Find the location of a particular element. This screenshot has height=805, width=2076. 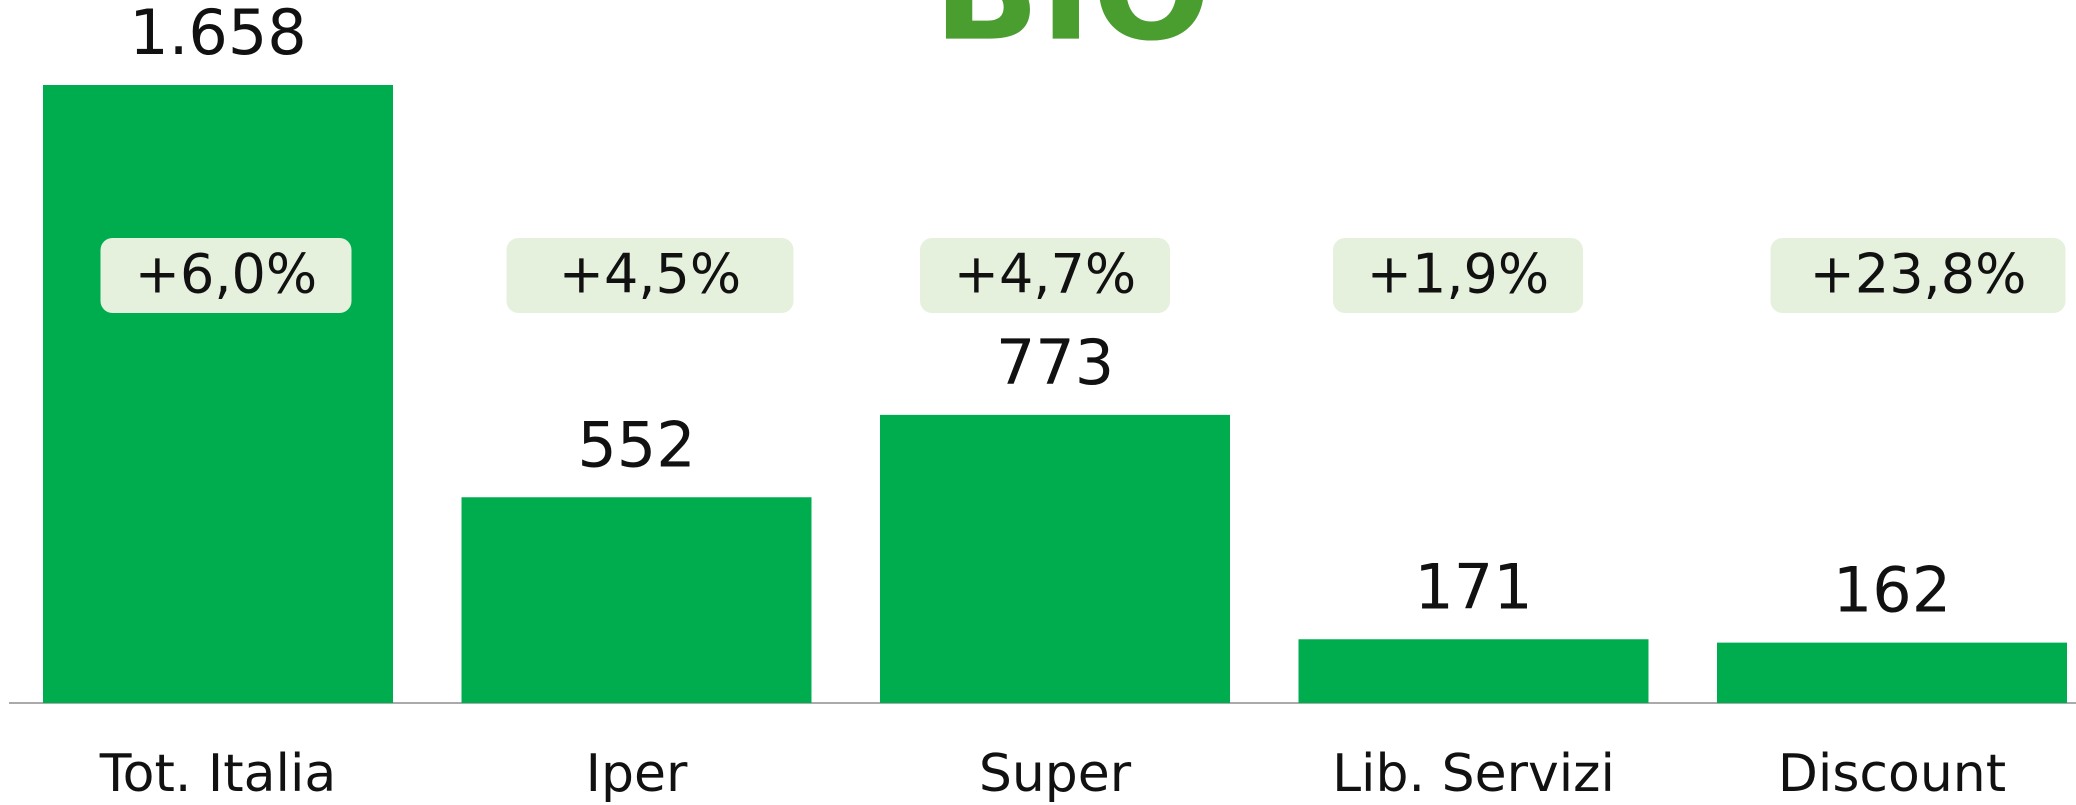

growth-label: +6,0% is located at coordinates (226, 274).